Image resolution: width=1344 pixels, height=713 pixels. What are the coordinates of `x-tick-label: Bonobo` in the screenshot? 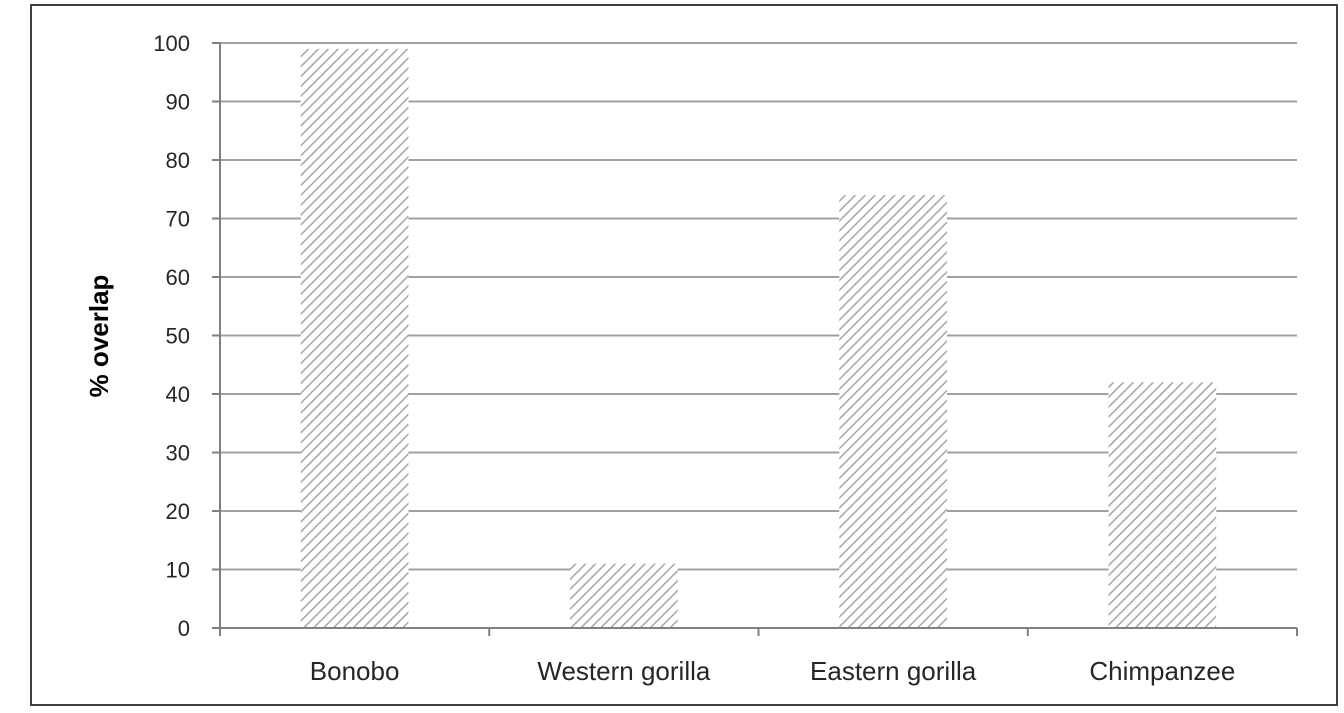 It's located at (355, 671).